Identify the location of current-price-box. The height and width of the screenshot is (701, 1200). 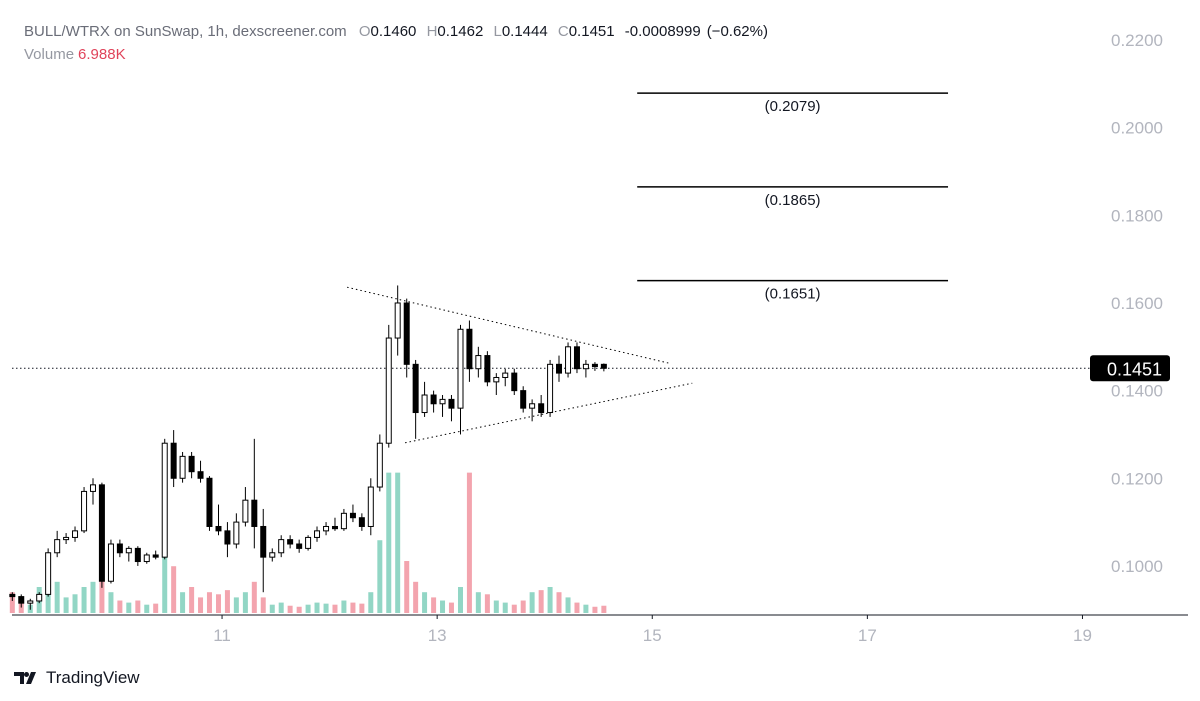
(1130, 368).